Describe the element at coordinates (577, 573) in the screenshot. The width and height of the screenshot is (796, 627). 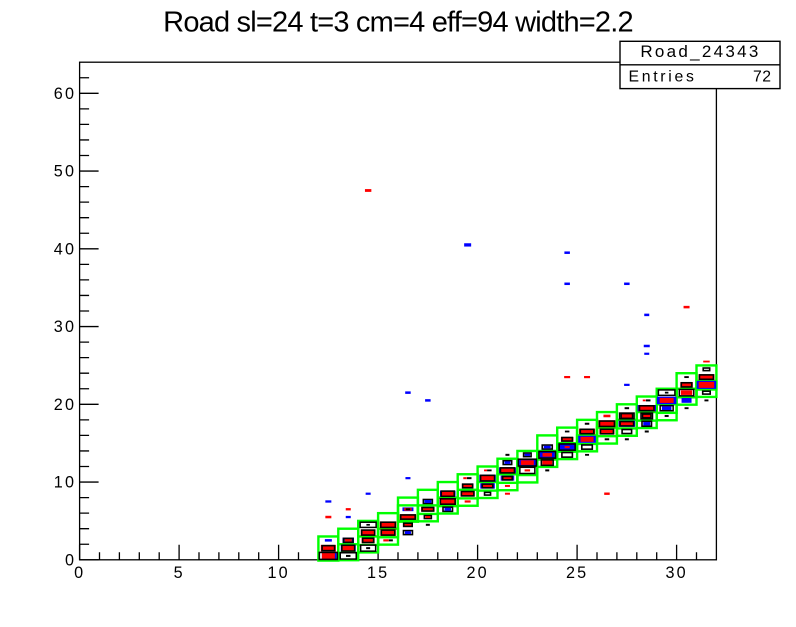
I see `svg-text: 25` at that location.